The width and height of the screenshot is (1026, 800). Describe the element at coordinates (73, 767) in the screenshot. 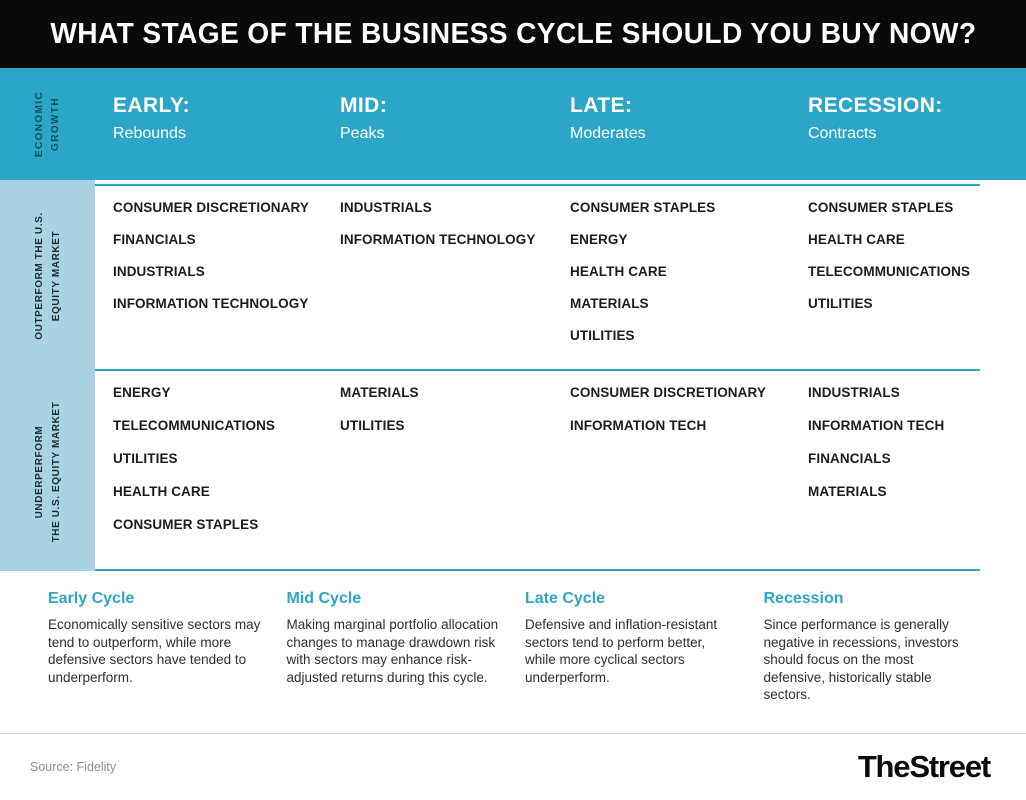

I see `source-credit: Source: Fidelity` at that location.